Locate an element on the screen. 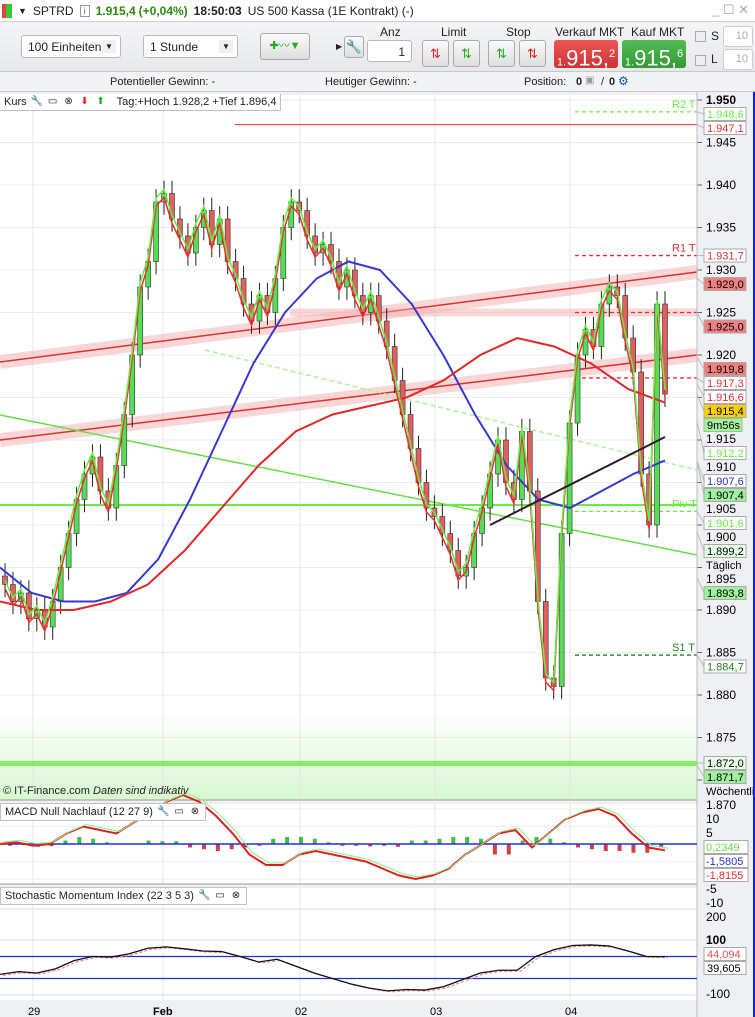 The height and width of the screenshot is (1017, 755). level-label: 1.919,8 is located at coordinates (725, 370).